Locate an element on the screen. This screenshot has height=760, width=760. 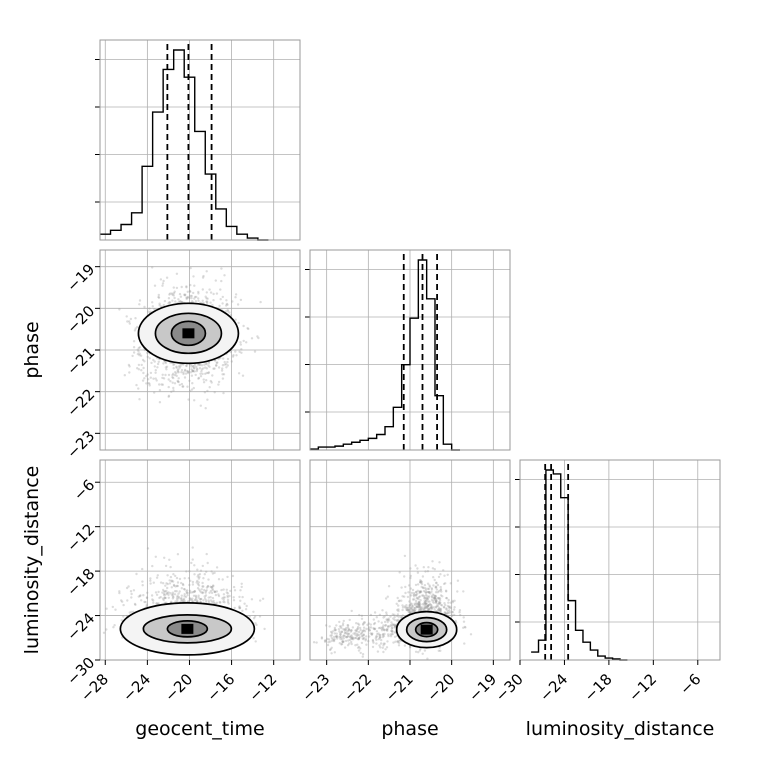
y-tick-label: −21 is located at coordinates (80, 361).